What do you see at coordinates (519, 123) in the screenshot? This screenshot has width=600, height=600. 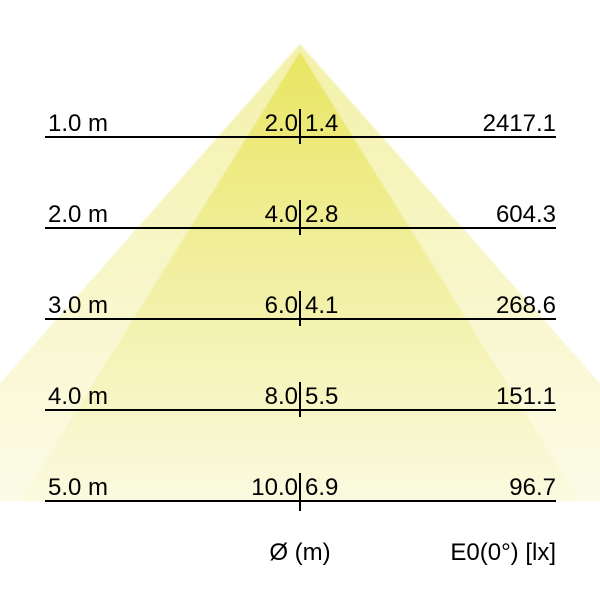 I see `illuminance-value: 2417.1` at bounding box center [519, 123].